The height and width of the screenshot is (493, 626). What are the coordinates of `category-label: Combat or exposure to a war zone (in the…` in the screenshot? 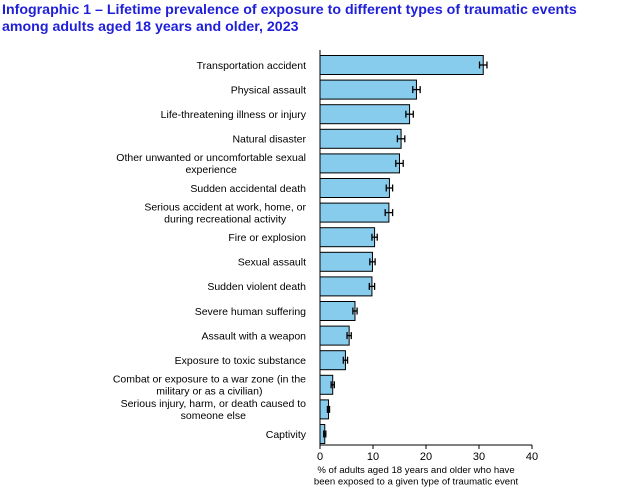 It's located at (209, 386).